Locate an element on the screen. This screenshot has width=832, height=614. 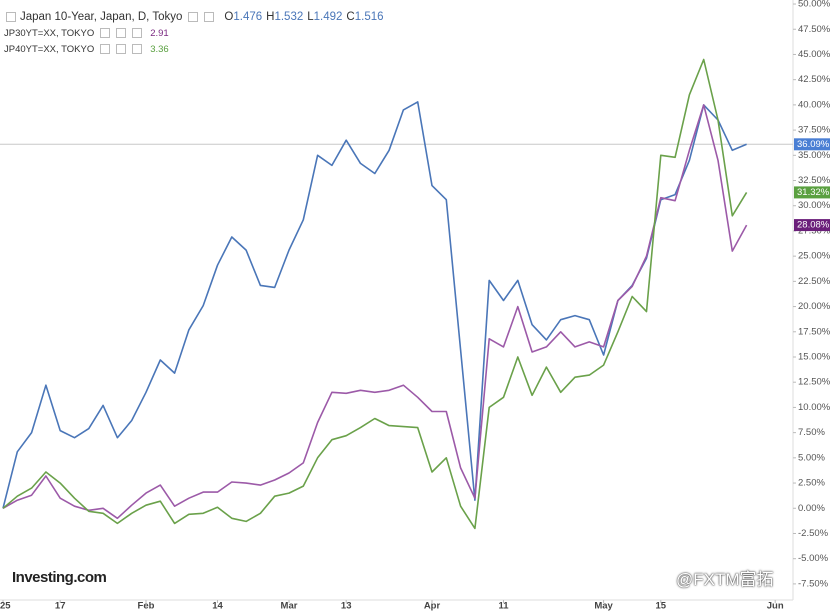
y-tick-label: 42.50% is located at coordinates (814, 79).